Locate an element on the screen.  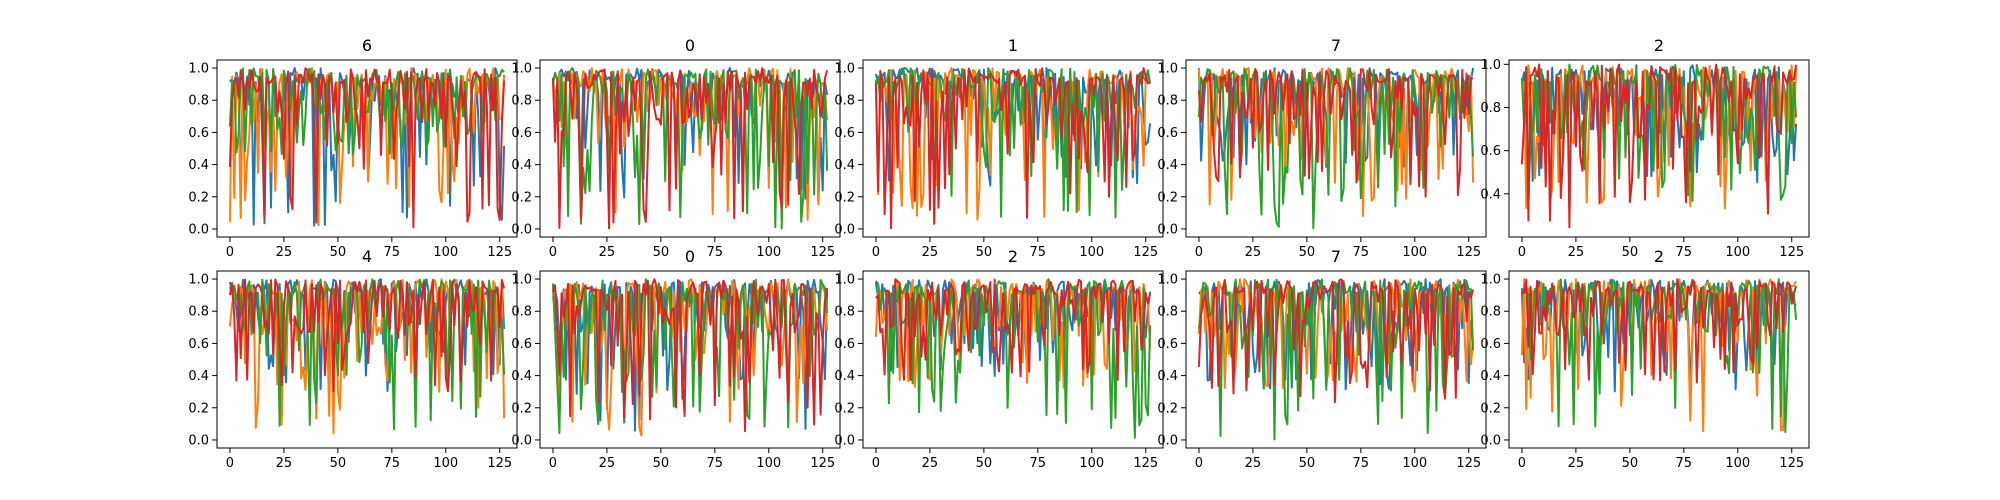
panel-2: 0 0 25 50 75 100 125 0.0 0.2 0.4 0.6 0.8 1.0 is located at coordinates (676, 148).